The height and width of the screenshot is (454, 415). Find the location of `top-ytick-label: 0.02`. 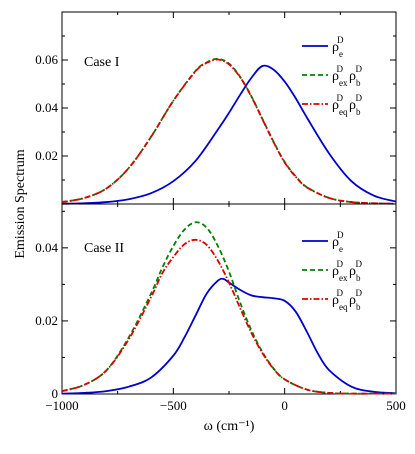

top-ytick-label: 0.02 is located at coordinates (46, 155).